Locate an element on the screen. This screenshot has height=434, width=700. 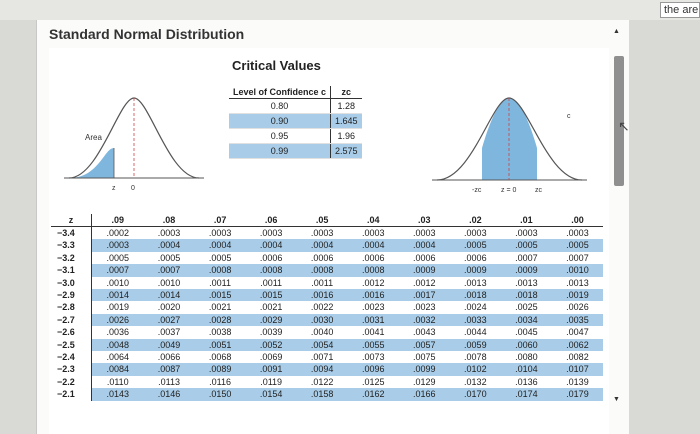
probability-cell: .0166 is located at coordinates (424, 394).